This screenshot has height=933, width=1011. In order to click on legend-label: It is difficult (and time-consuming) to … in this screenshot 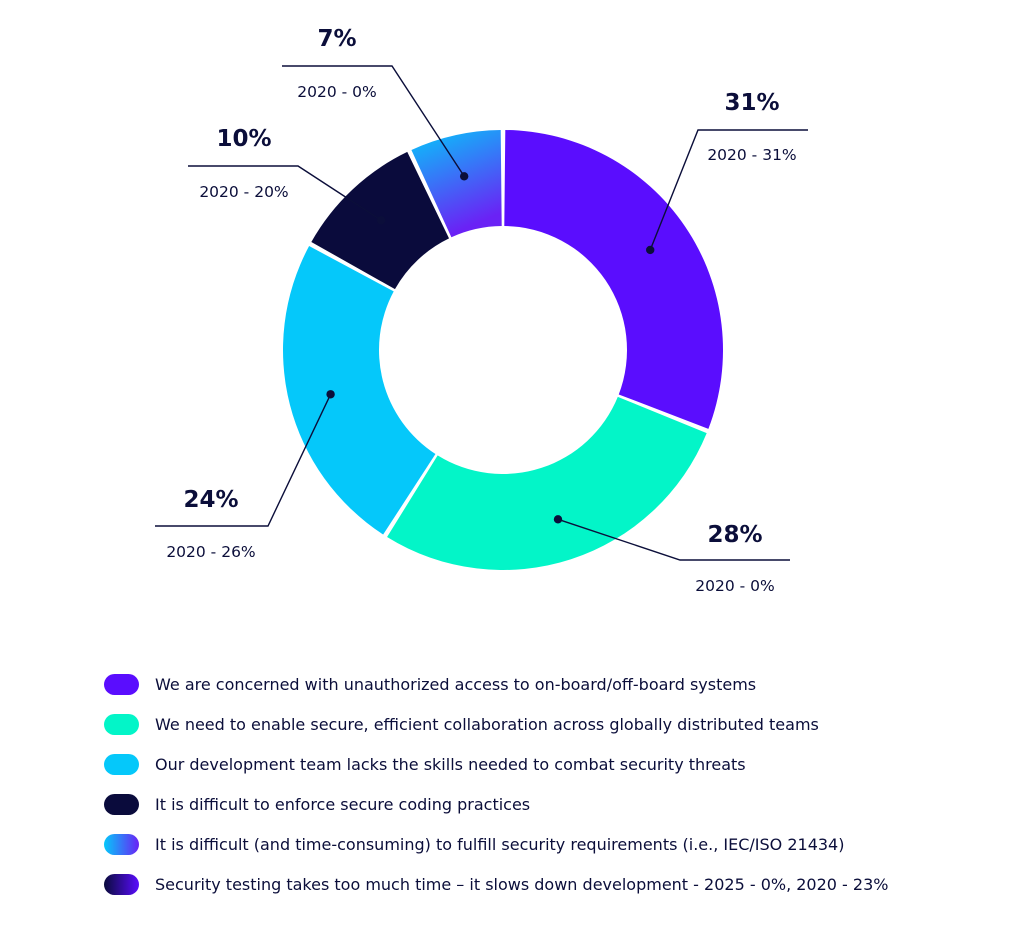, I will do `click(500, 844)`.